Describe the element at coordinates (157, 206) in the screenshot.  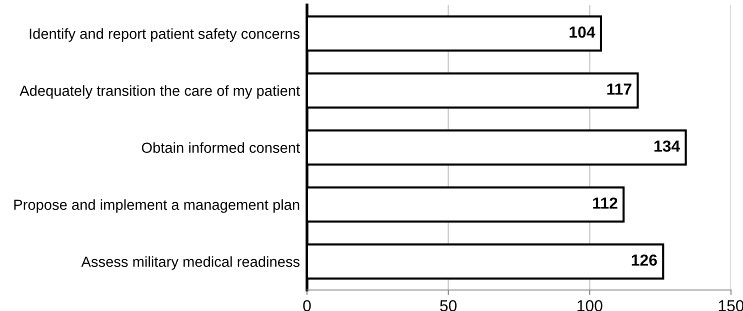
I see `y-tick-label: Propose and implement a management plan` at that location.